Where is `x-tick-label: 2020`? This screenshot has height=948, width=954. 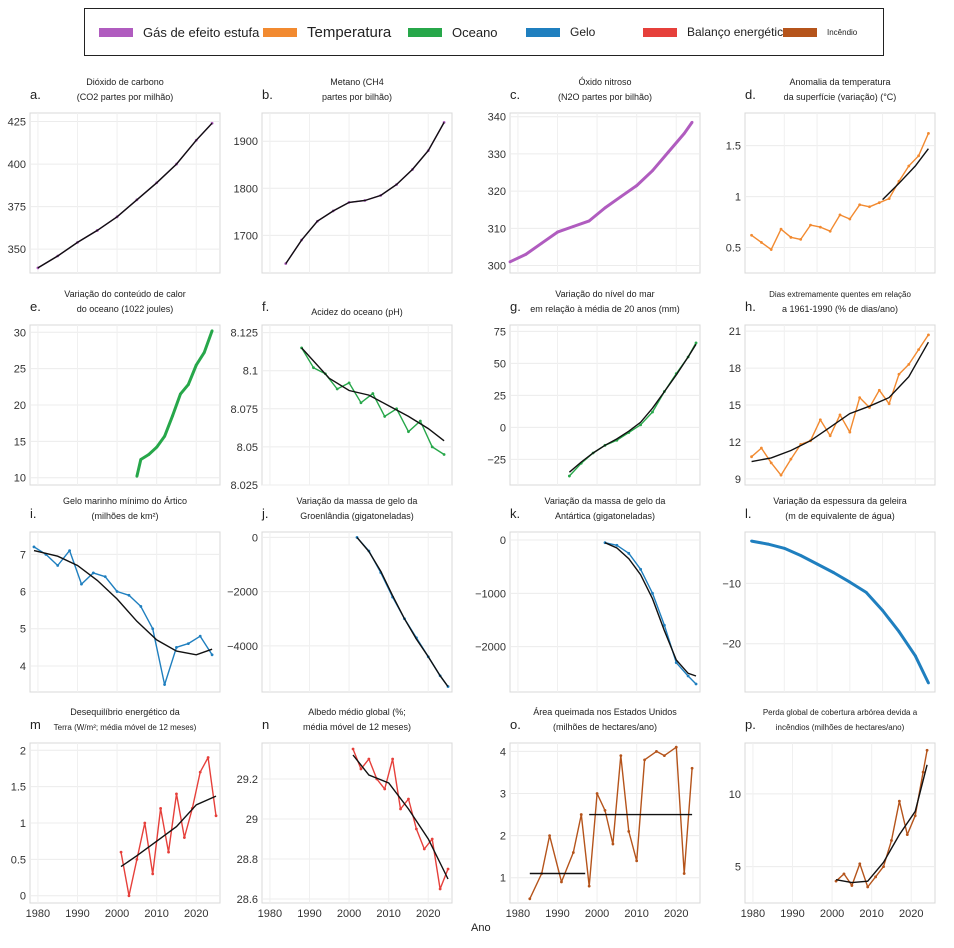
x-tick-label: 2020 is located at coordinates (428, 914).